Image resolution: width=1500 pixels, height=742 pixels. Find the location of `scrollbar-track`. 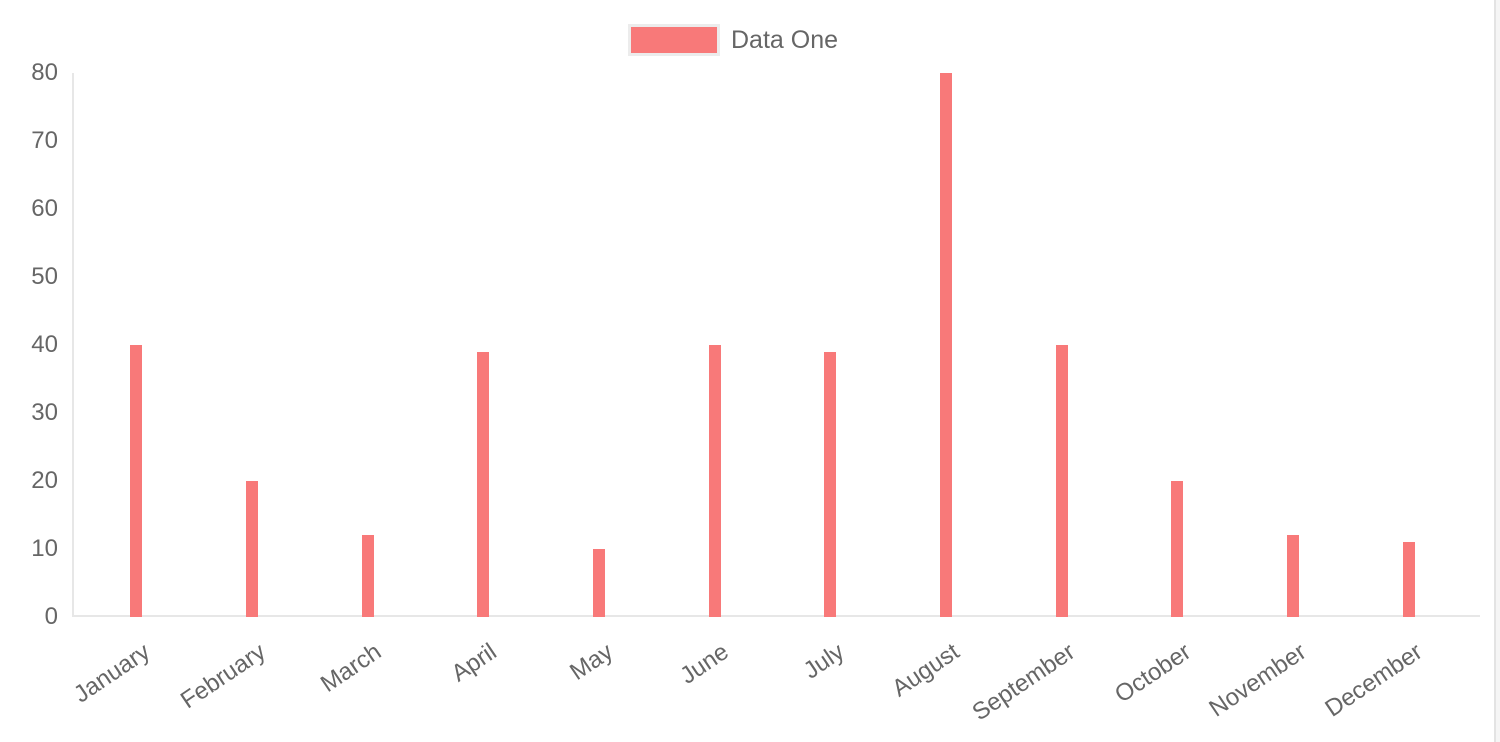

scrollbar-track is located at coordinates (1498, 371).